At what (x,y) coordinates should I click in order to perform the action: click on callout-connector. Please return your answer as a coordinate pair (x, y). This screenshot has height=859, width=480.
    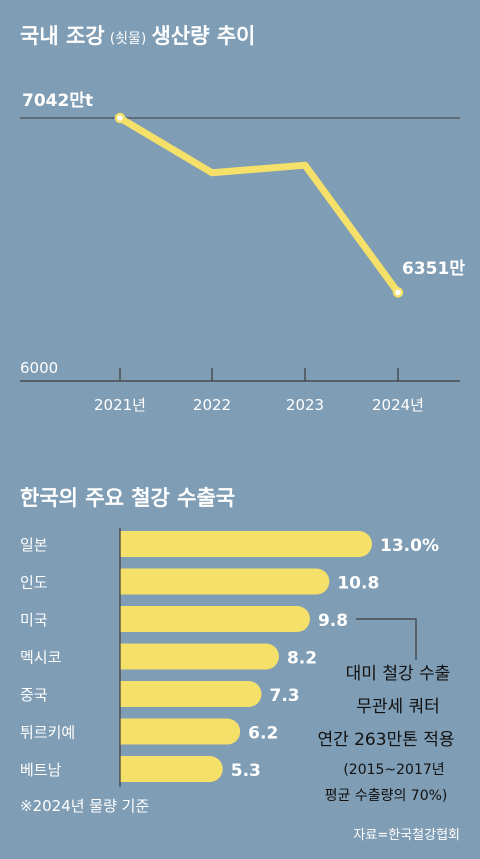
    Looking at the image, I should click on (386, 639).